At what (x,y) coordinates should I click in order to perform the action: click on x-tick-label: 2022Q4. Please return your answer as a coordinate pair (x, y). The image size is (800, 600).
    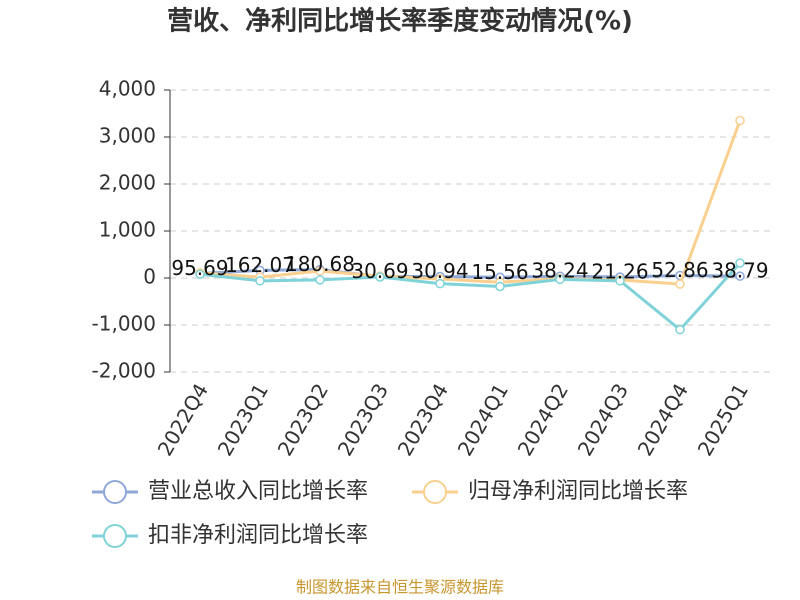
    Looking at the image, I should click on (183, 419).